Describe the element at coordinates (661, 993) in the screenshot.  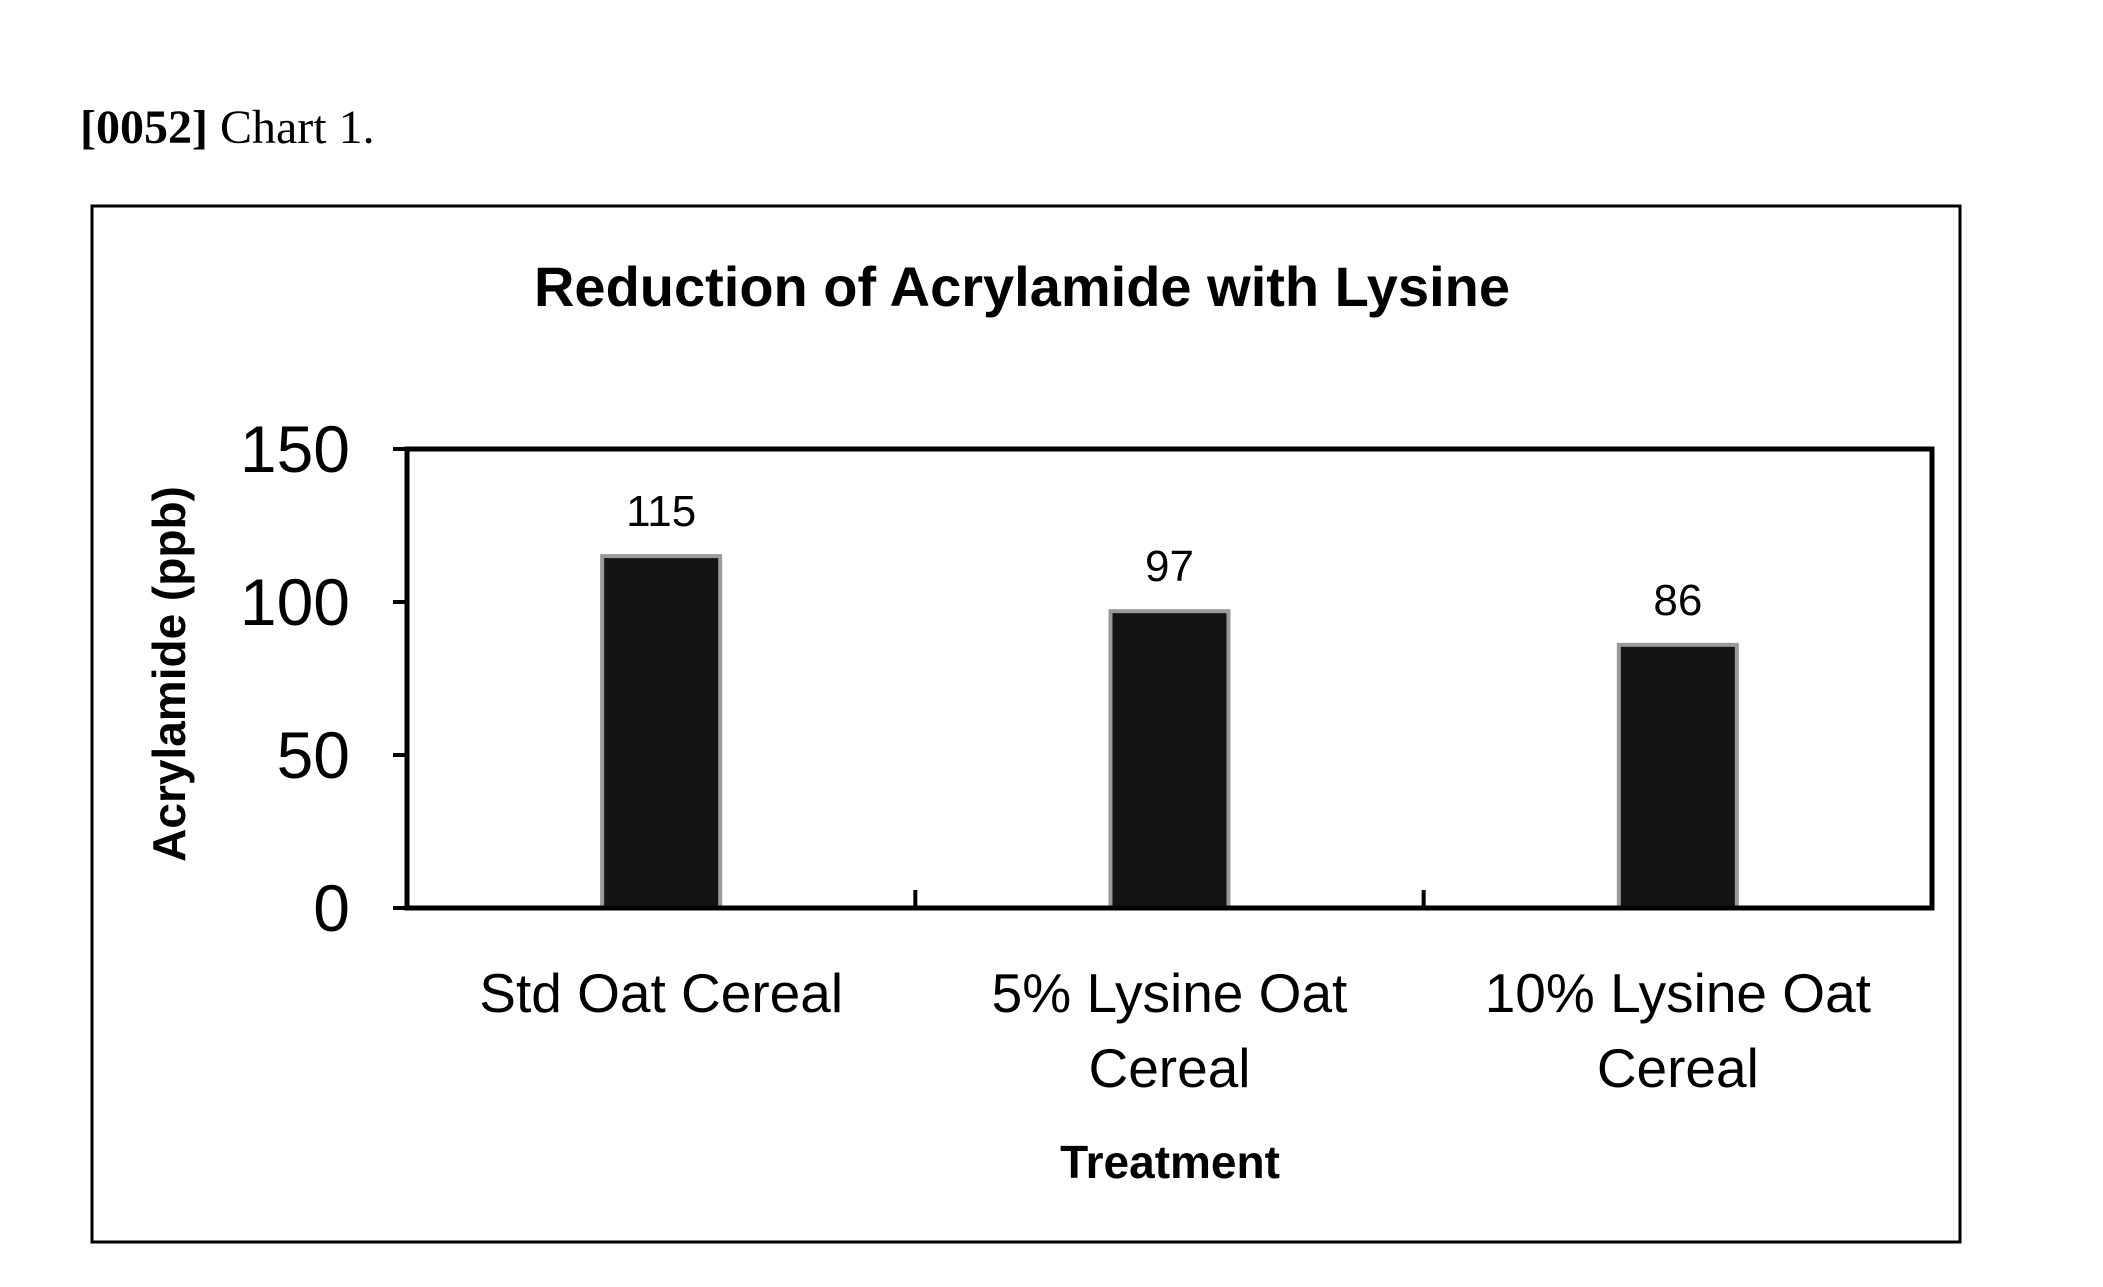
I see `x-tick-label: Std Oat Cereal` at that location.